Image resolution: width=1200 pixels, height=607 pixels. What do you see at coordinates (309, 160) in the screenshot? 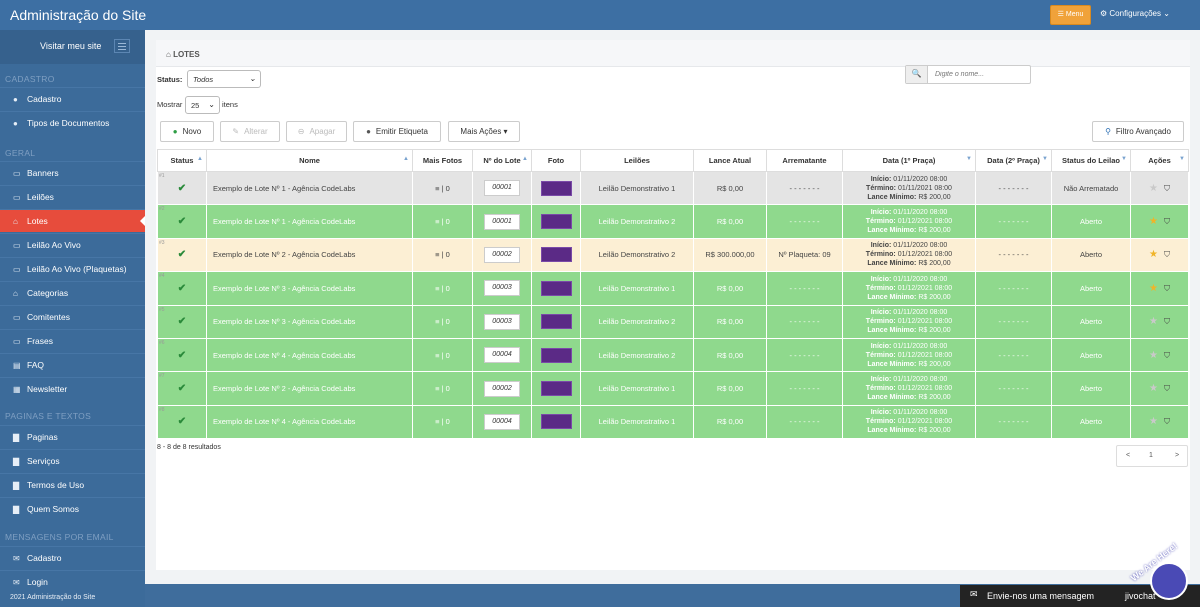
I see `column-header: Nome ▲` at bounding box center [309, 160].